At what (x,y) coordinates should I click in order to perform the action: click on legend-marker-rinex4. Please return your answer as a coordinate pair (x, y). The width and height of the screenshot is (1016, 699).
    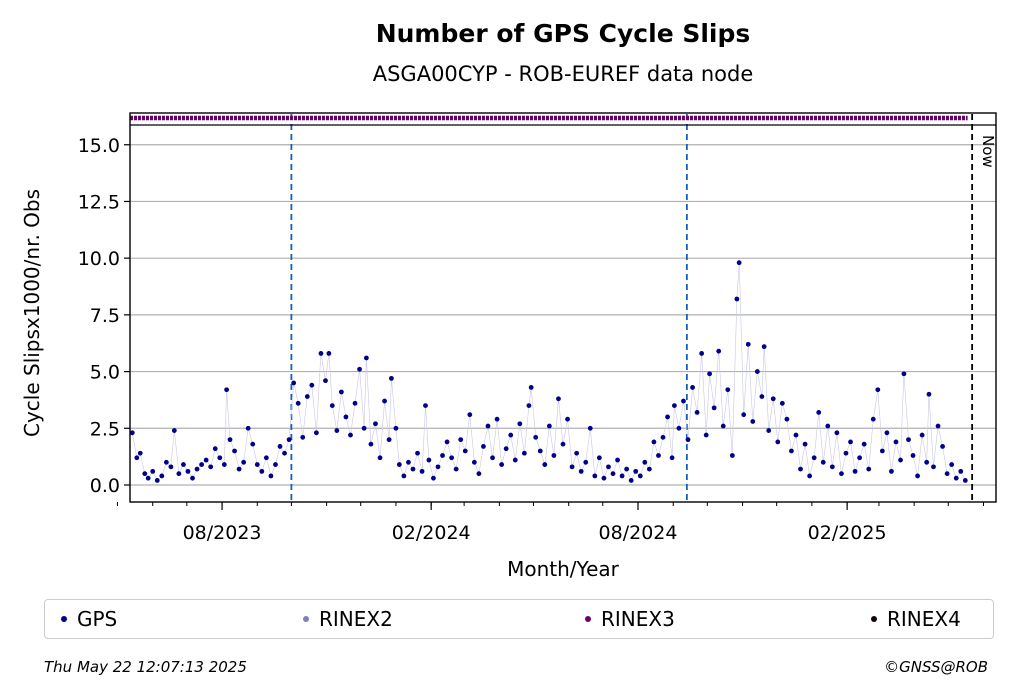
    Looking at the image, I should click on (874, 618).